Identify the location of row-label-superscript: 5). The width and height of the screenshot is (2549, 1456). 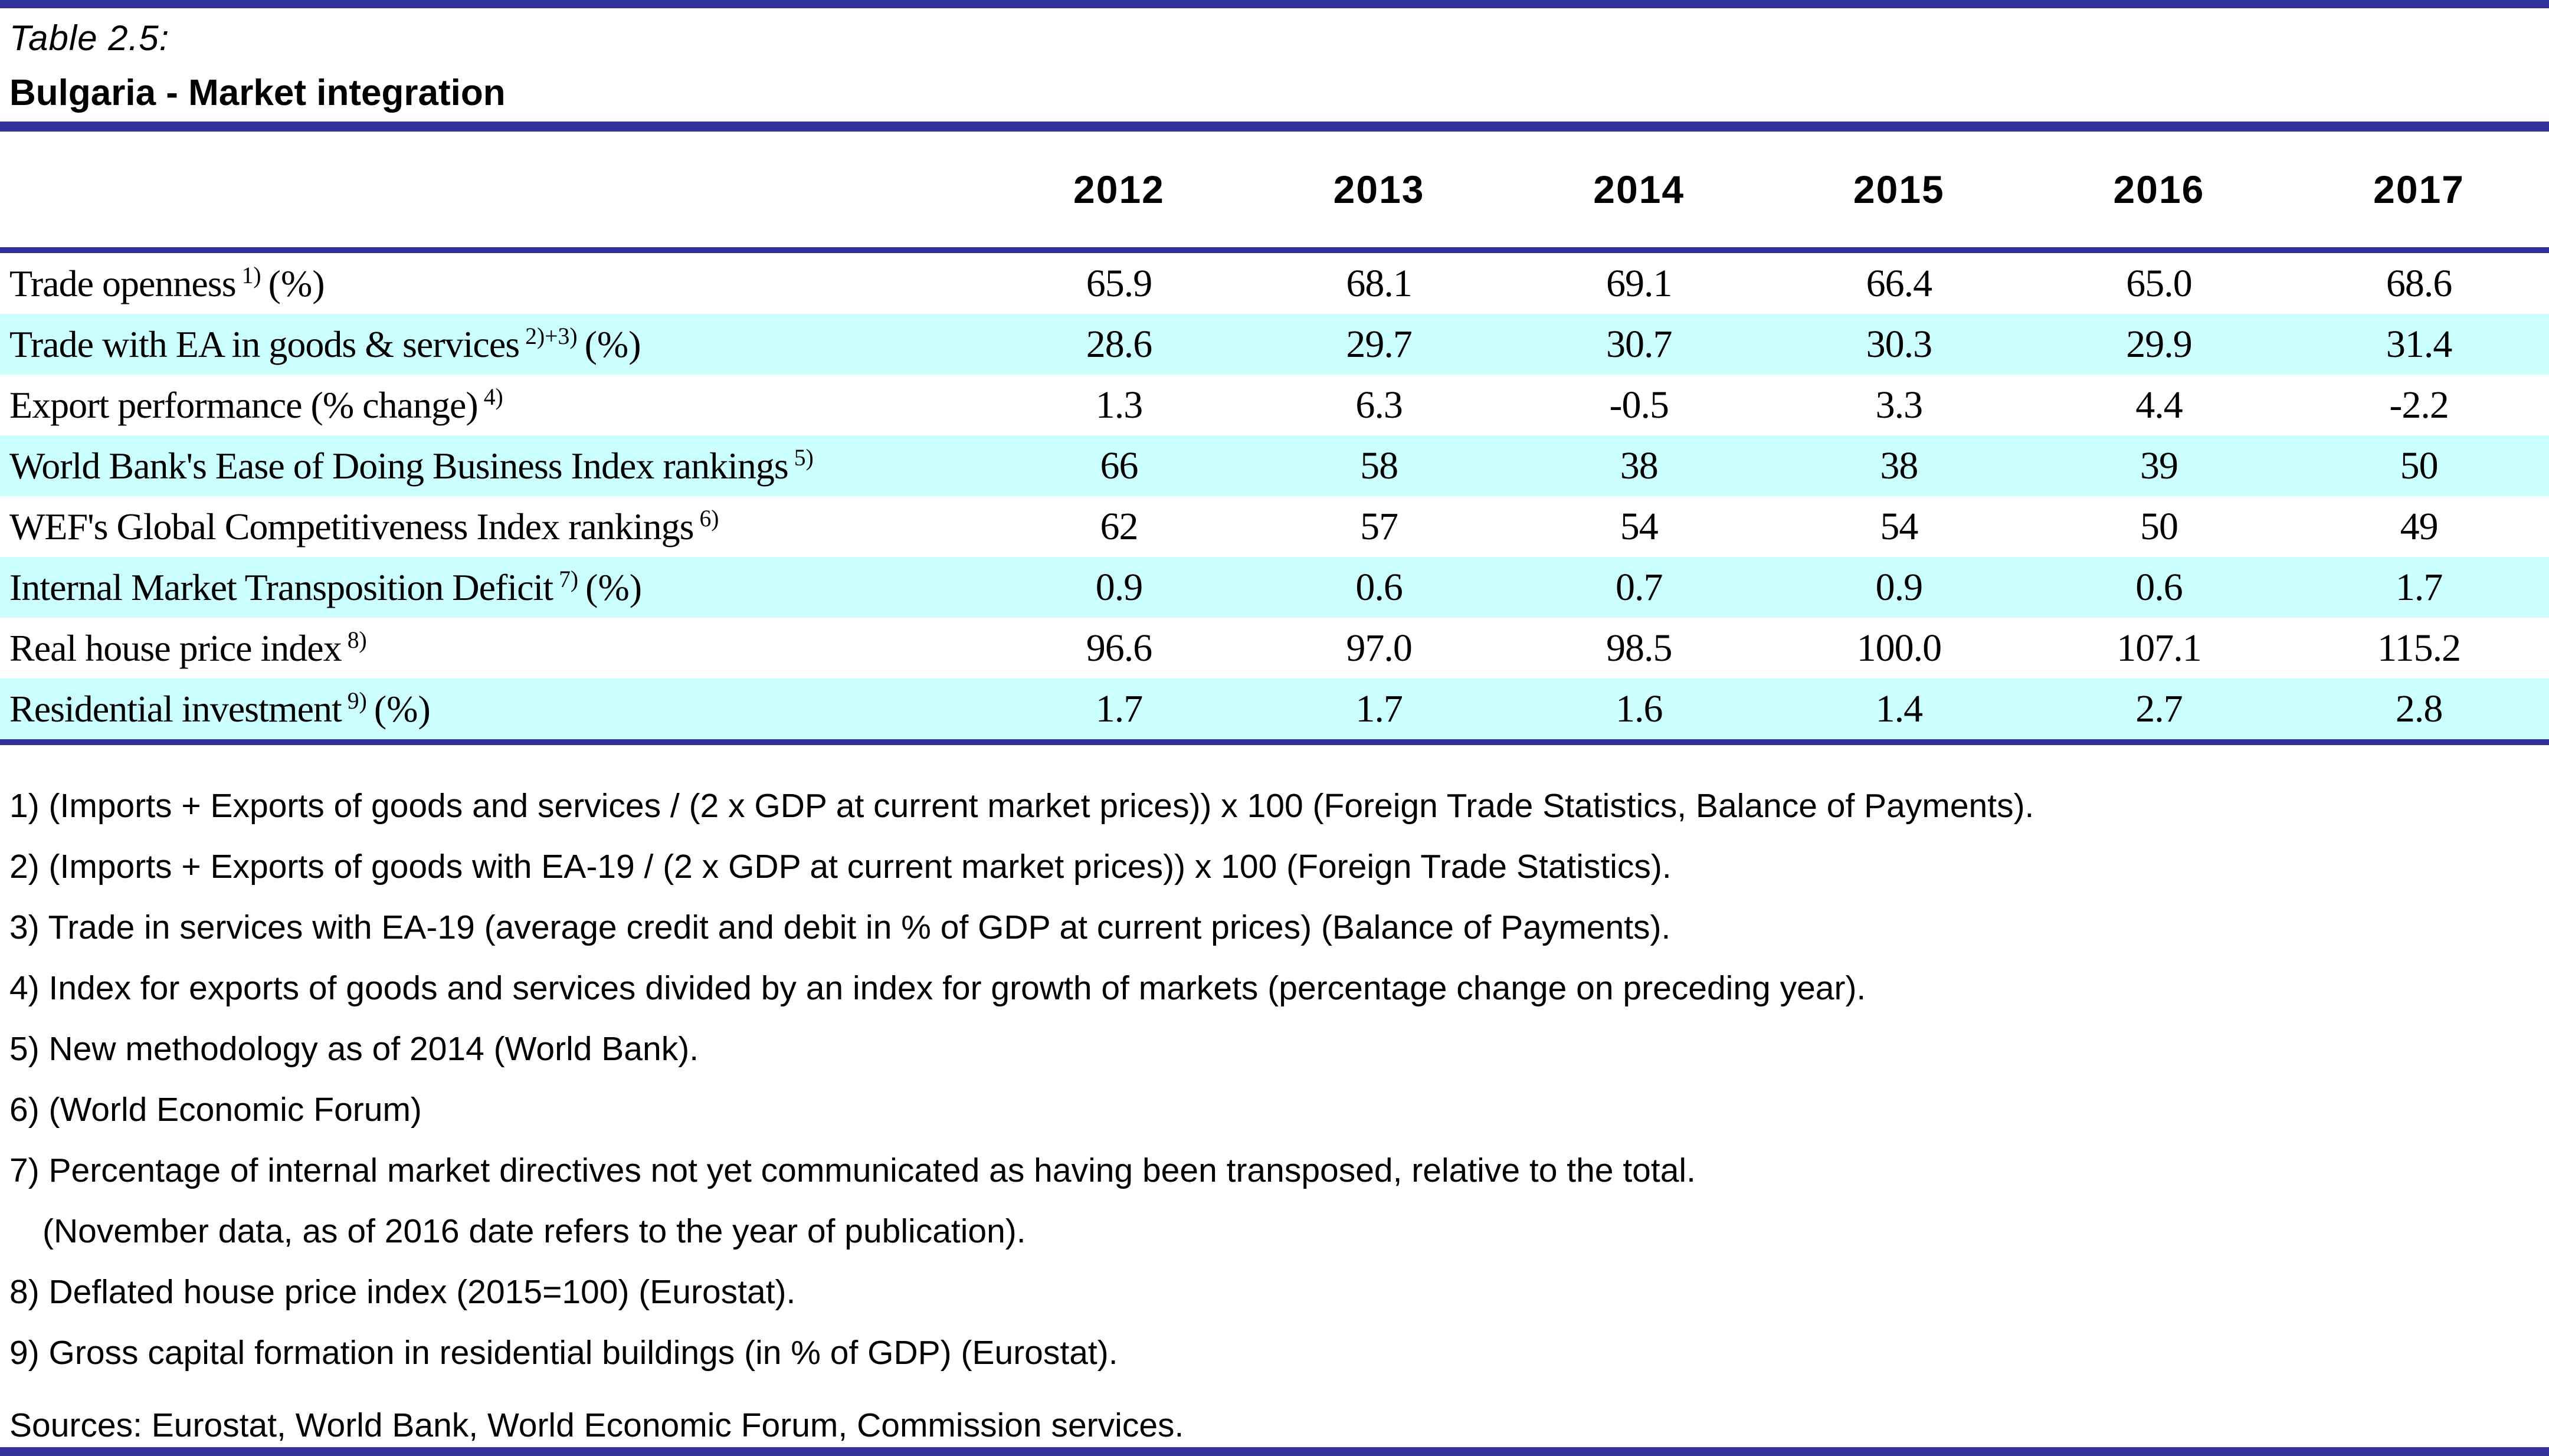
(804, 457).